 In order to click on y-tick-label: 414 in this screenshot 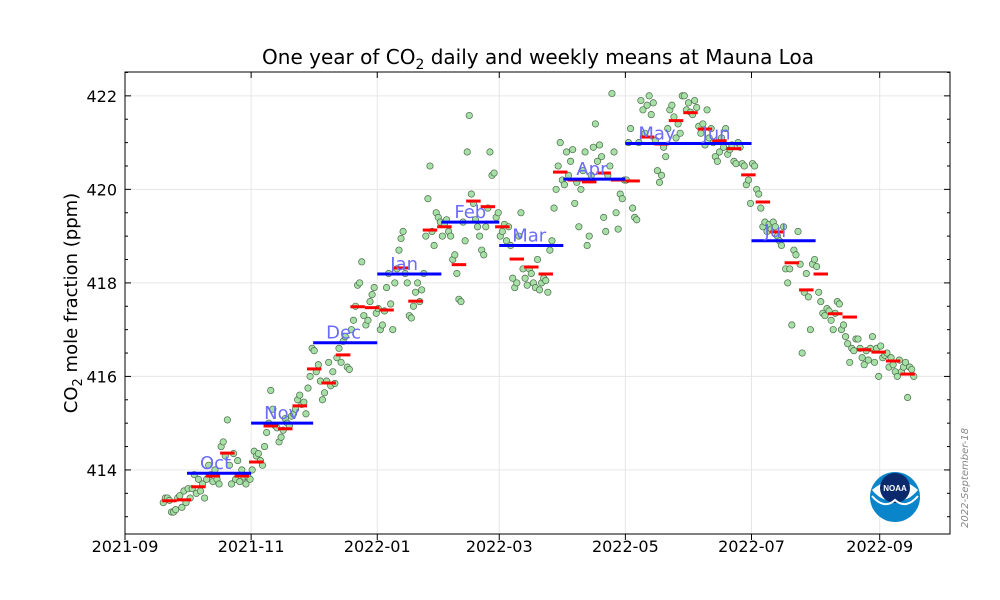, I will do `click(101, 470)`.